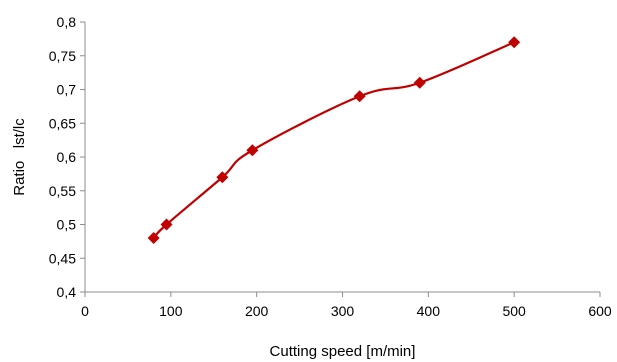 The image size is (617, 362). I want to click on y-tick-label: 0,45, so click(62, 258).